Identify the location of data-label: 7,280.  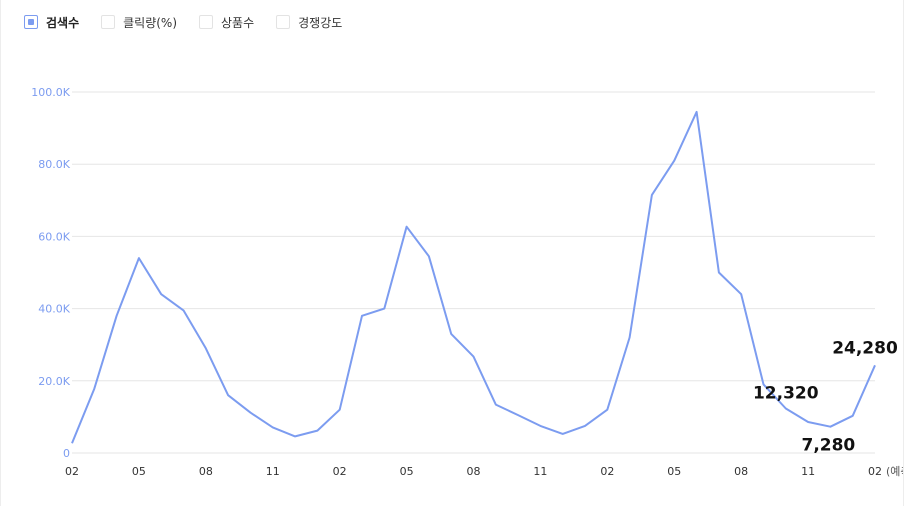
(828, 446).